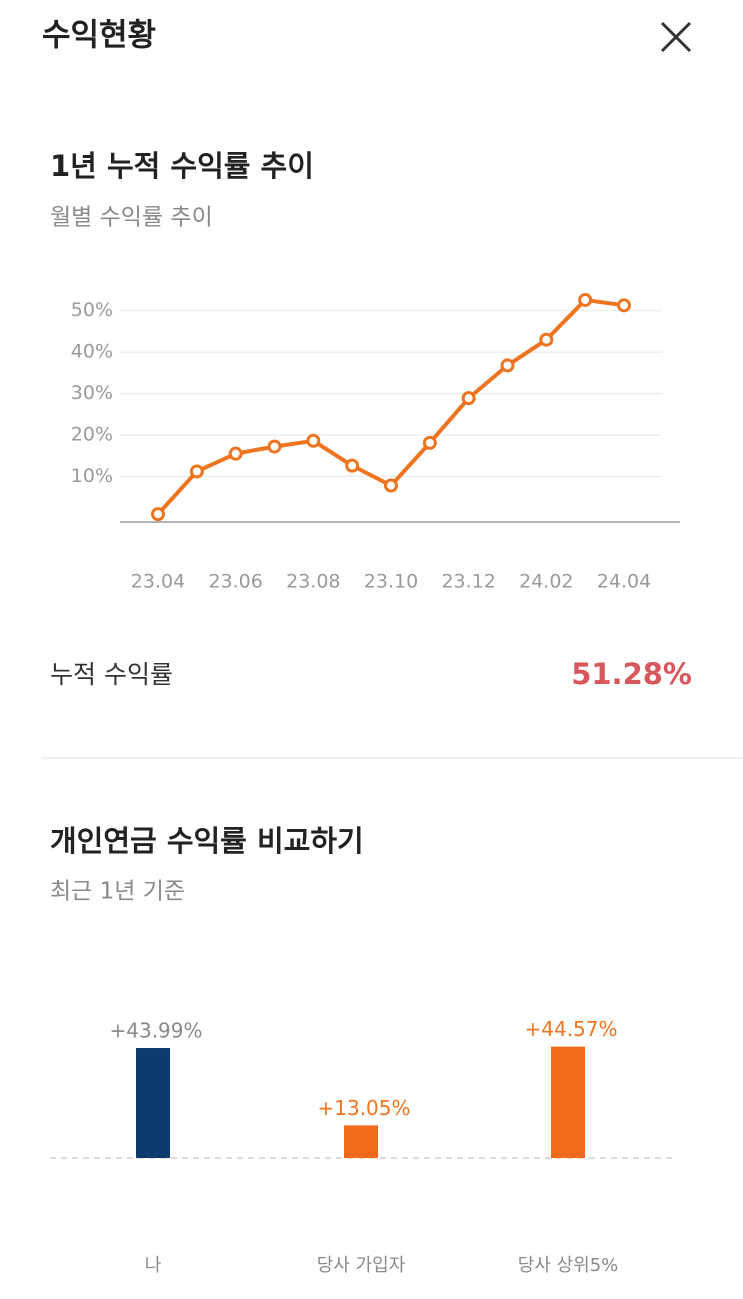 This screenshot has width=743, height=1299. Describe the element at coordinates (155, 1031) in the screenshot. I see `value-label: +43.99%` at that location.